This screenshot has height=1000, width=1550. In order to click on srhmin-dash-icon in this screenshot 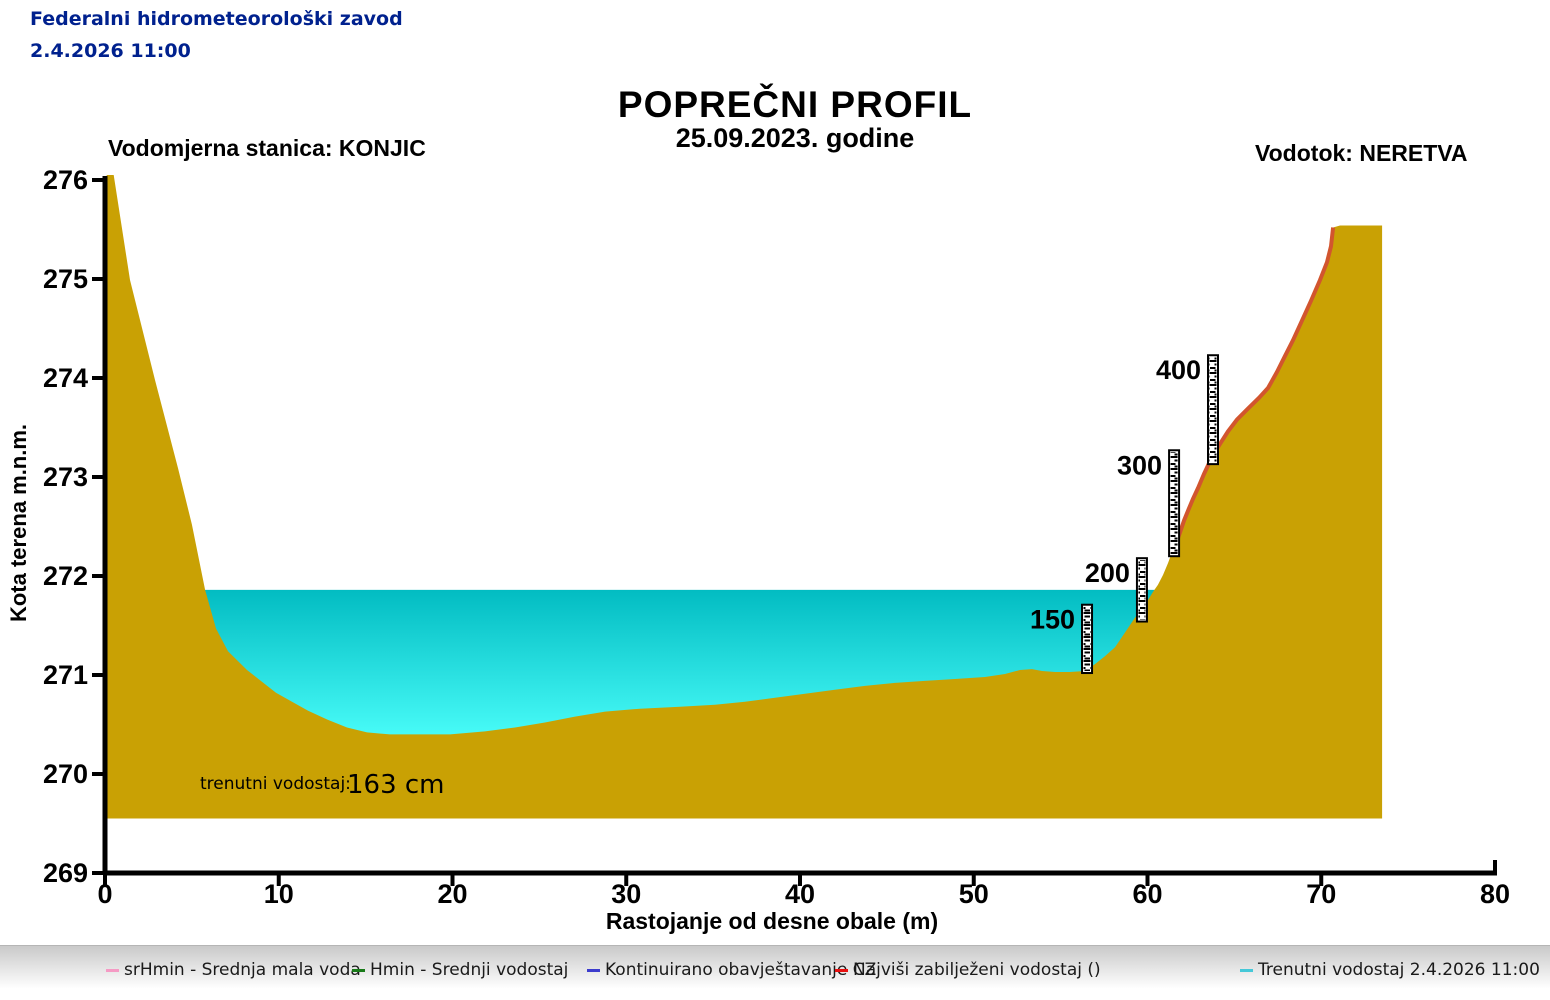, I will do `click(112, 970)`.